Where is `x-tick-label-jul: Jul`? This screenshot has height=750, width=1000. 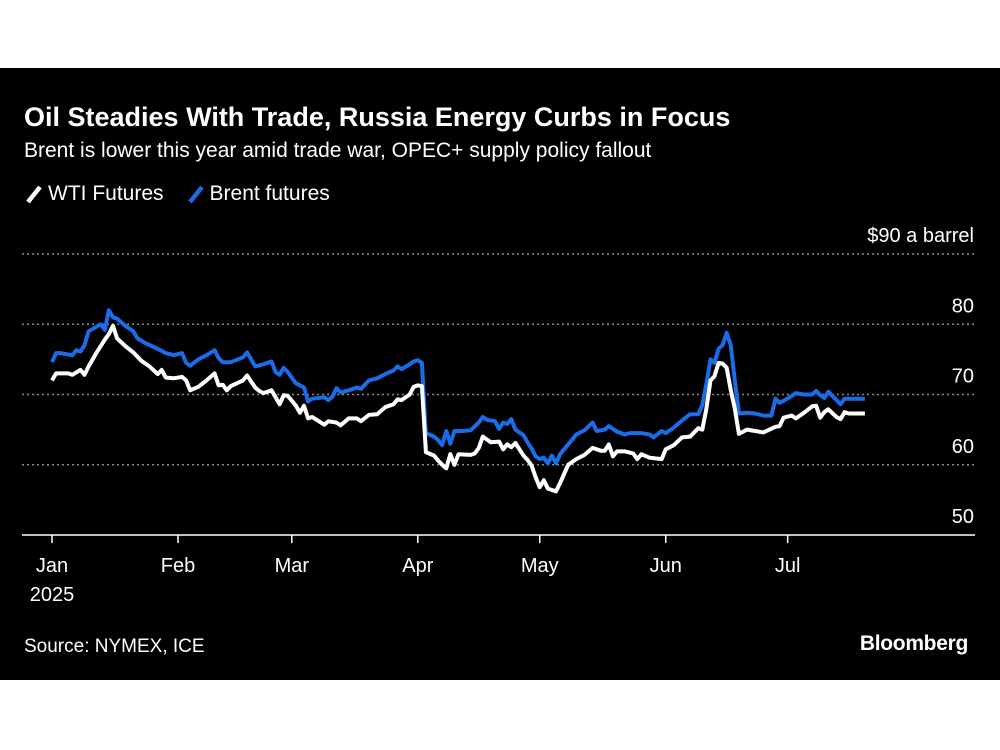
x-tick-label-jul: Jul is located at coordinates (788, 566).